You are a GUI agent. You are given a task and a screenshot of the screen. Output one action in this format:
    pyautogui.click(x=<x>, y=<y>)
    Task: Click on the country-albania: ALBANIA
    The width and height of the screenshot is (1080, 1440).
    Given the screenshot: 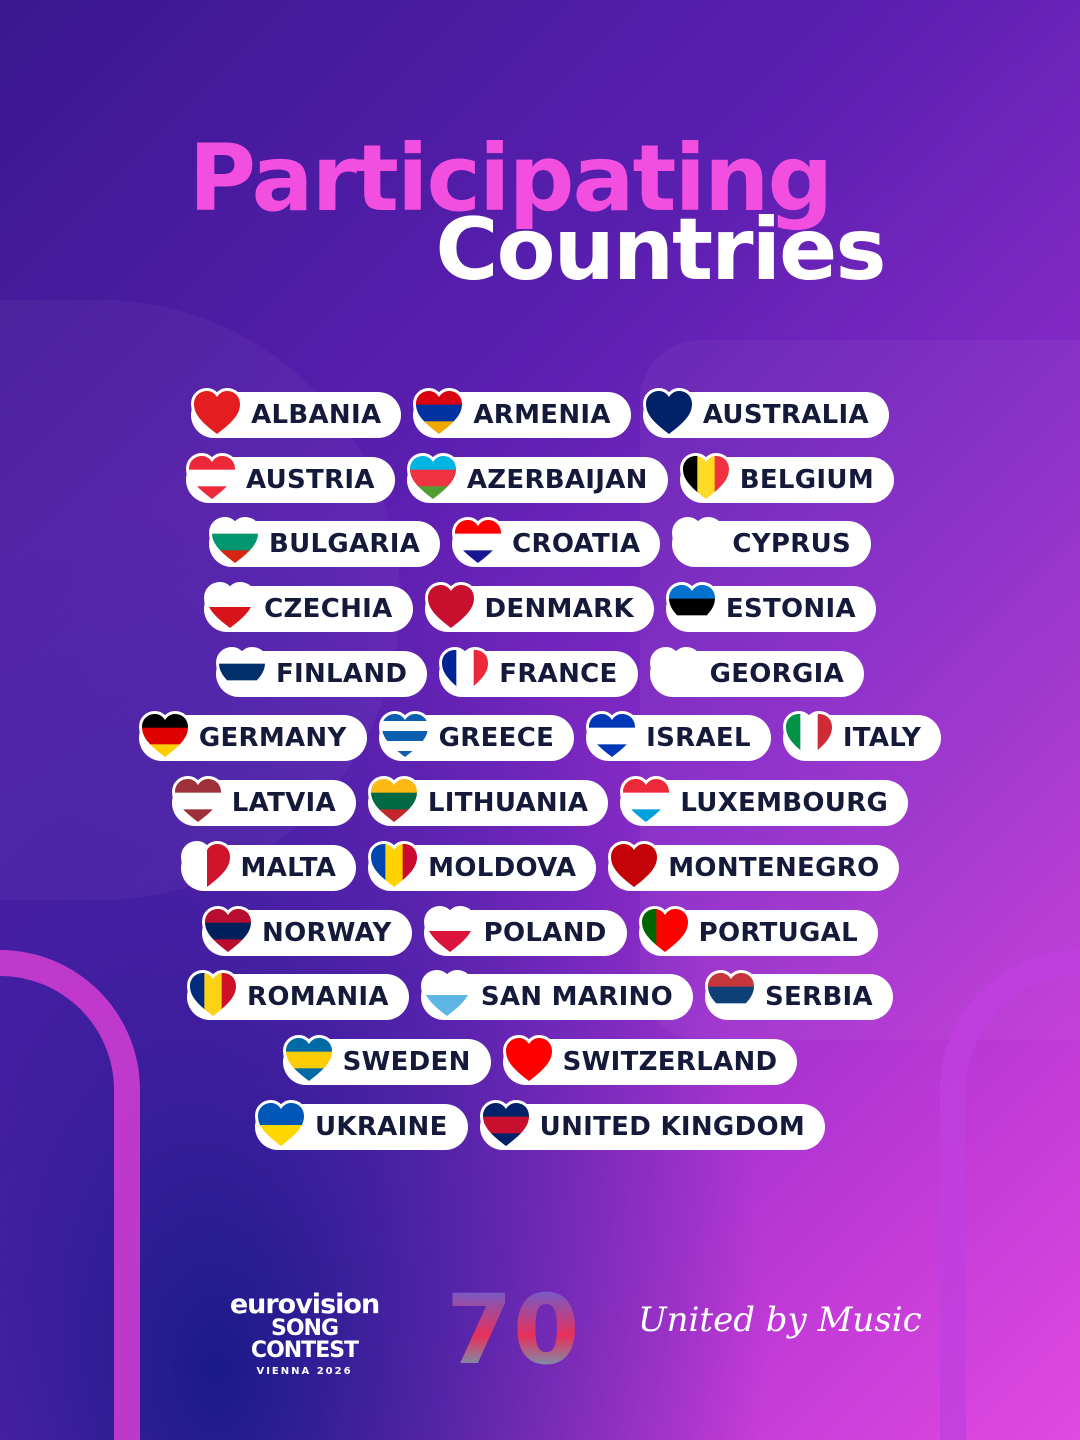 What is the action you would take?
    pyautogui.click(x=296, y=412)
    